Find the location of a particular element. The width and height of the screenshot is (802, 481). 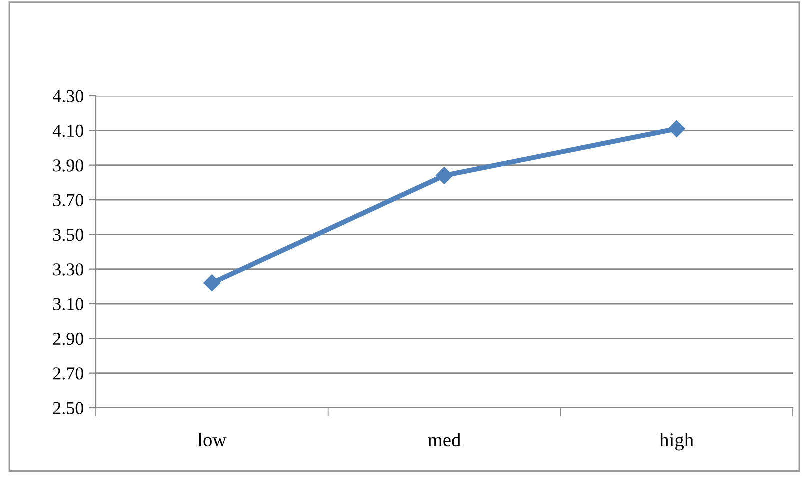

y-tick-label: 2.70 is located at coordinates (68, 374).